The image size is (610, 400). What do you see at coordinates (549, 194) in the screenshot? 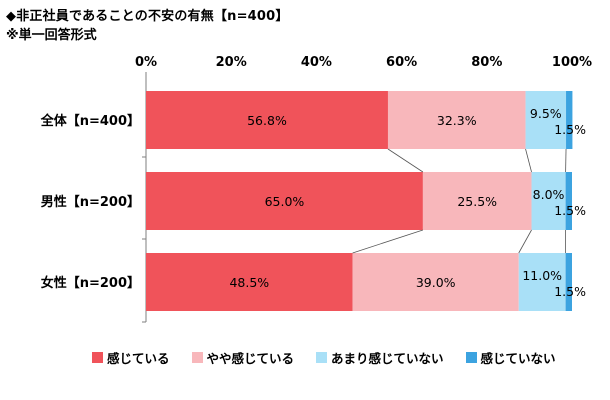
I see `data-label: 8.0%` at bounding box center [549, 194].